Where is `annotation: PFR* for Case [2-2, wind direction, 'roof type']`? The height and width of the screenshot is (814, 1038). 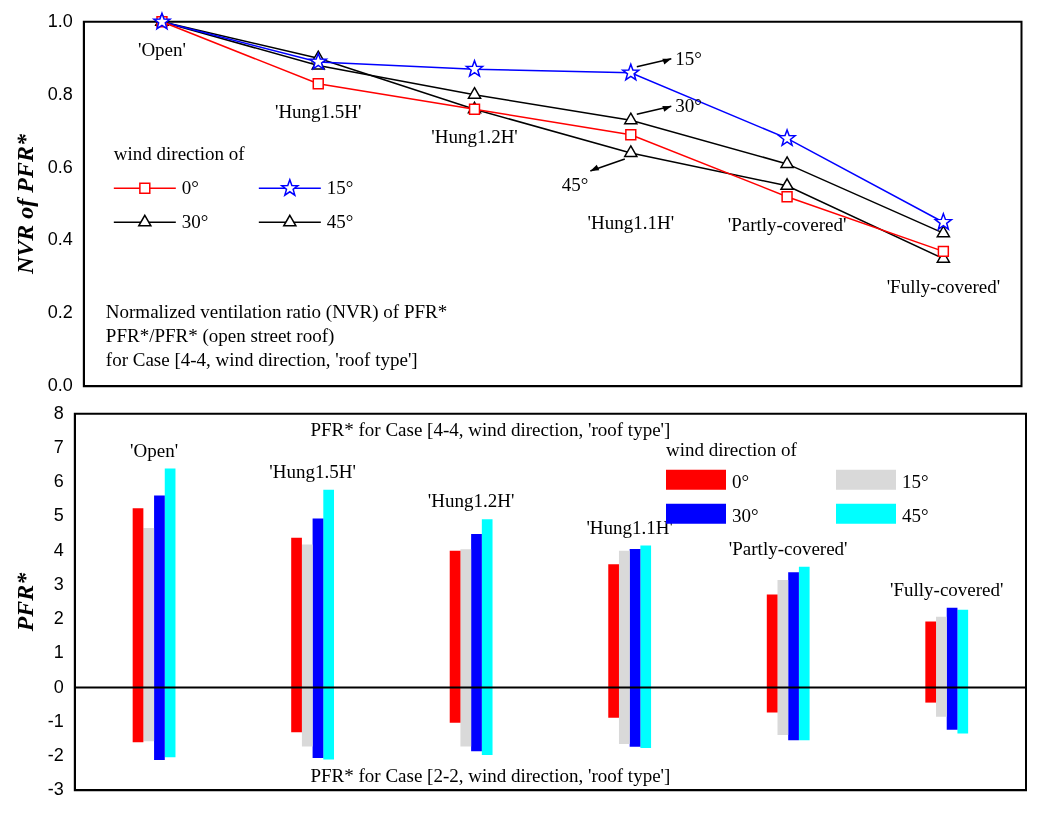 annotation: PFR* for Case [2-2, wind direction, 'roof type'] is located at coordinates (490, 776).